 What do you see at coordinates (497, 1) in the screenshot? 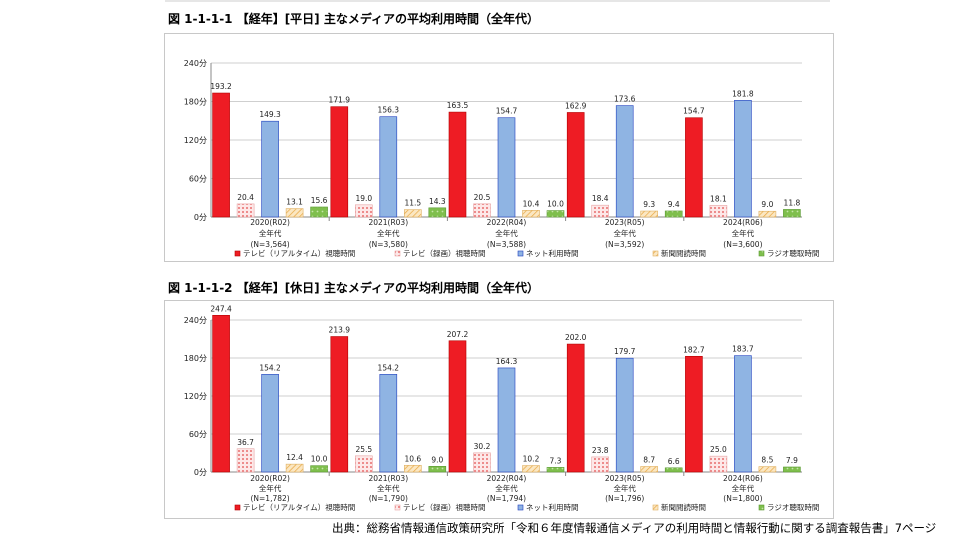
I see `top-divider` at bounding box center [497, 1].